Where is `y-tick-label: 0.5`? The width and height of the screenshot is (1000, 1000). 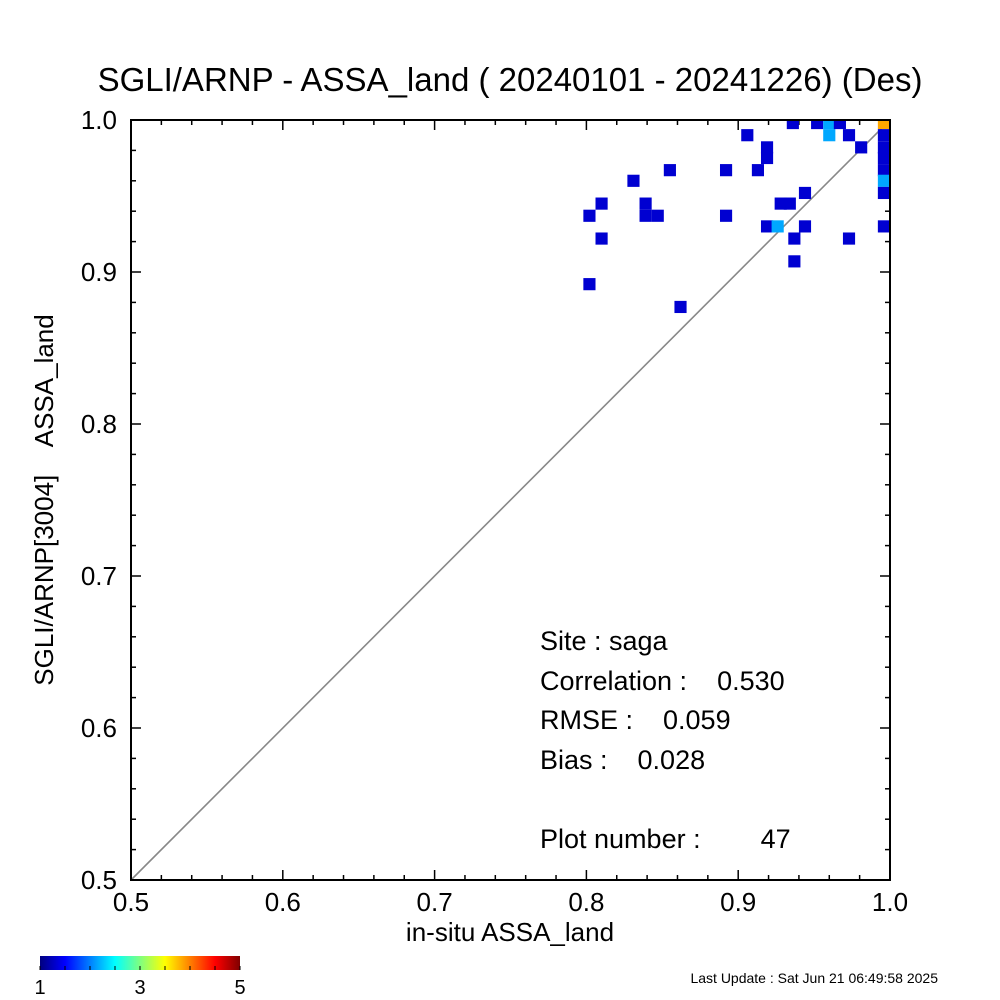
y-tick-label: 0.5 is located at coordinates (99, 880).